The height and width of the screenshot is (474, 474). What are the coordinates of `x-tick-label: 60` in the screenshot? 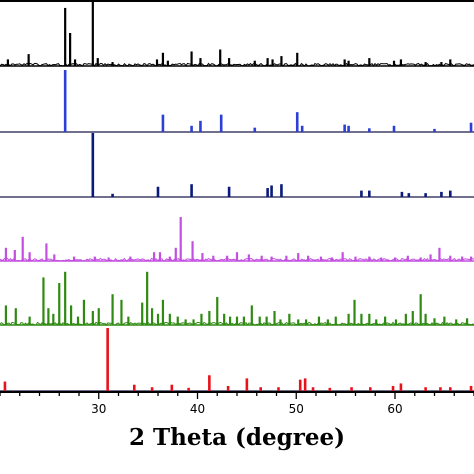 It's located at (394, 409).